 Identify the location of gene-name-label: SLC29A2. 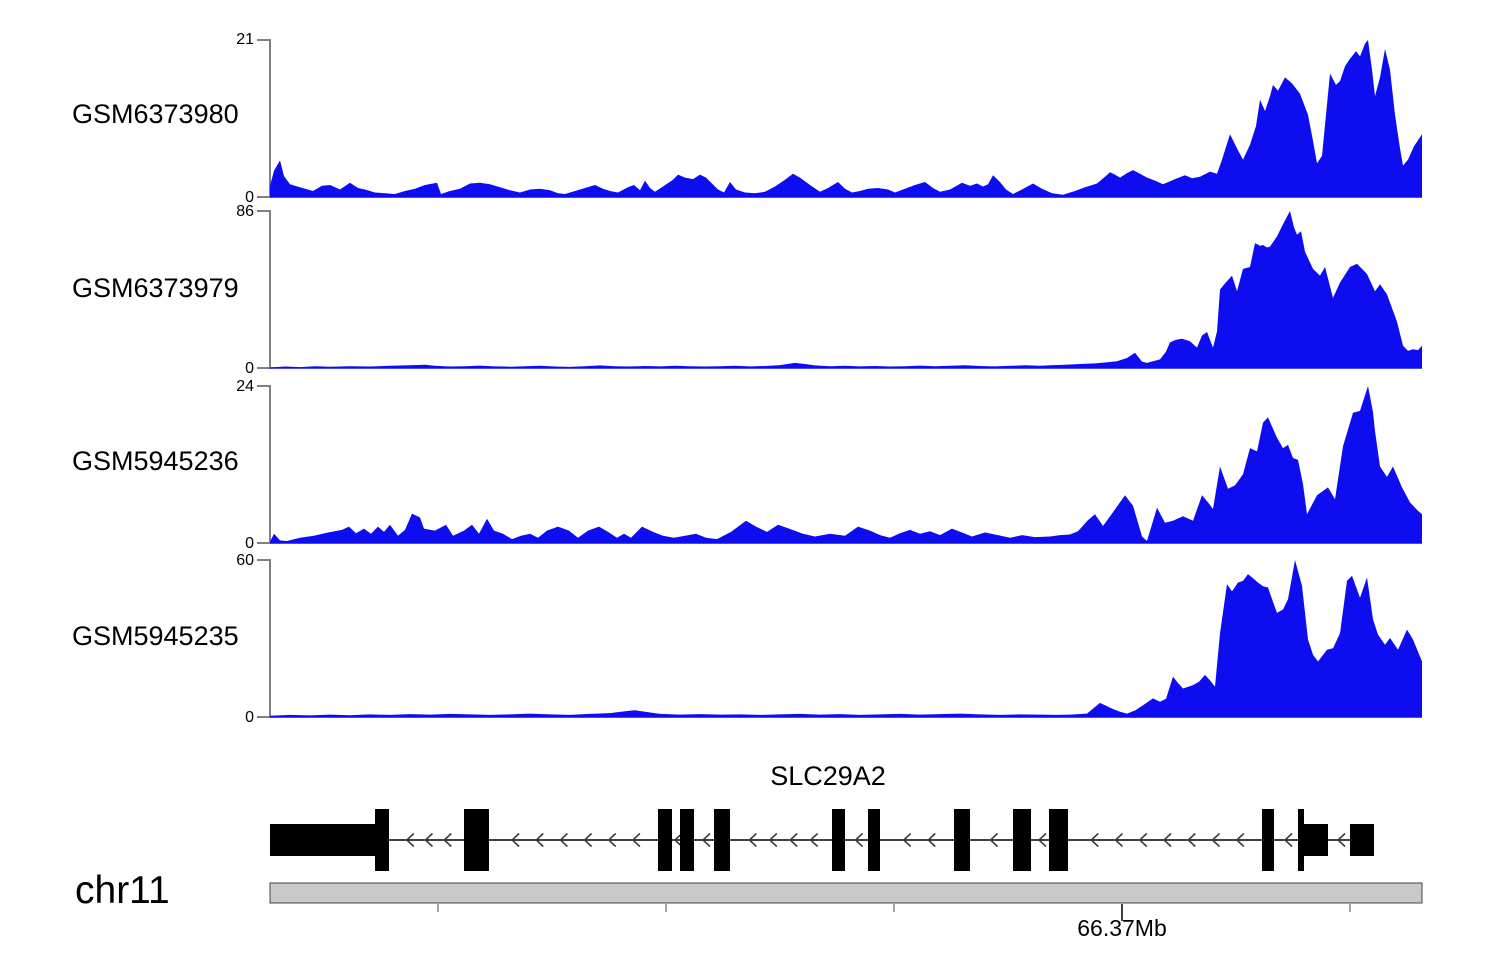
(828, 776).